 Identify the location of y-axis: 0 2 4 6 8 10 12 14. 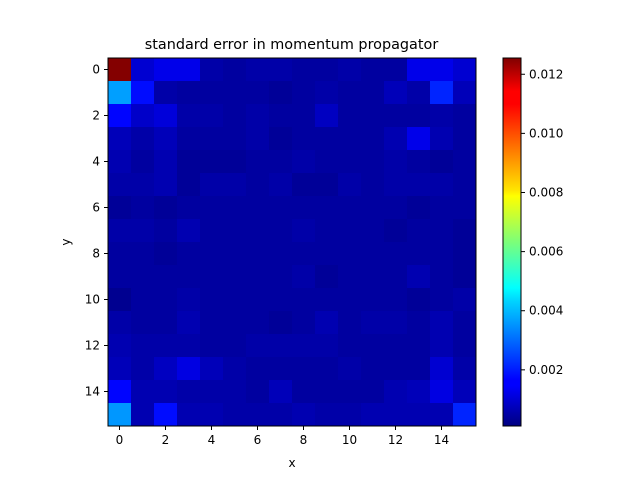
(96, 231).